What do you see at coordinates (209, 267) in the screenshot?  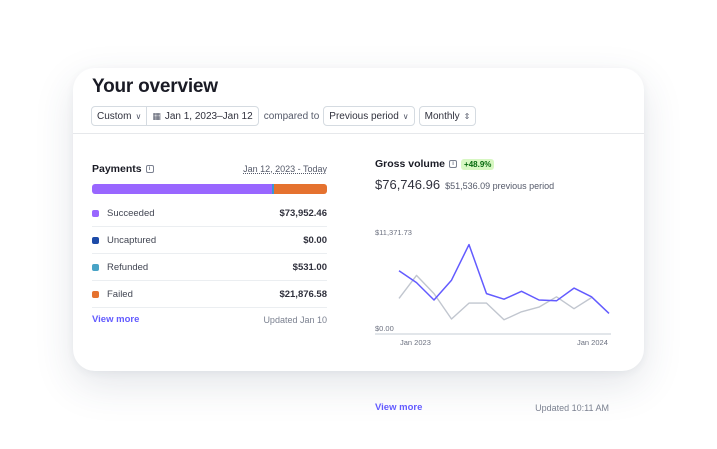 I see `list-item: Refunded $531.00` at bounding box center [209, 267].